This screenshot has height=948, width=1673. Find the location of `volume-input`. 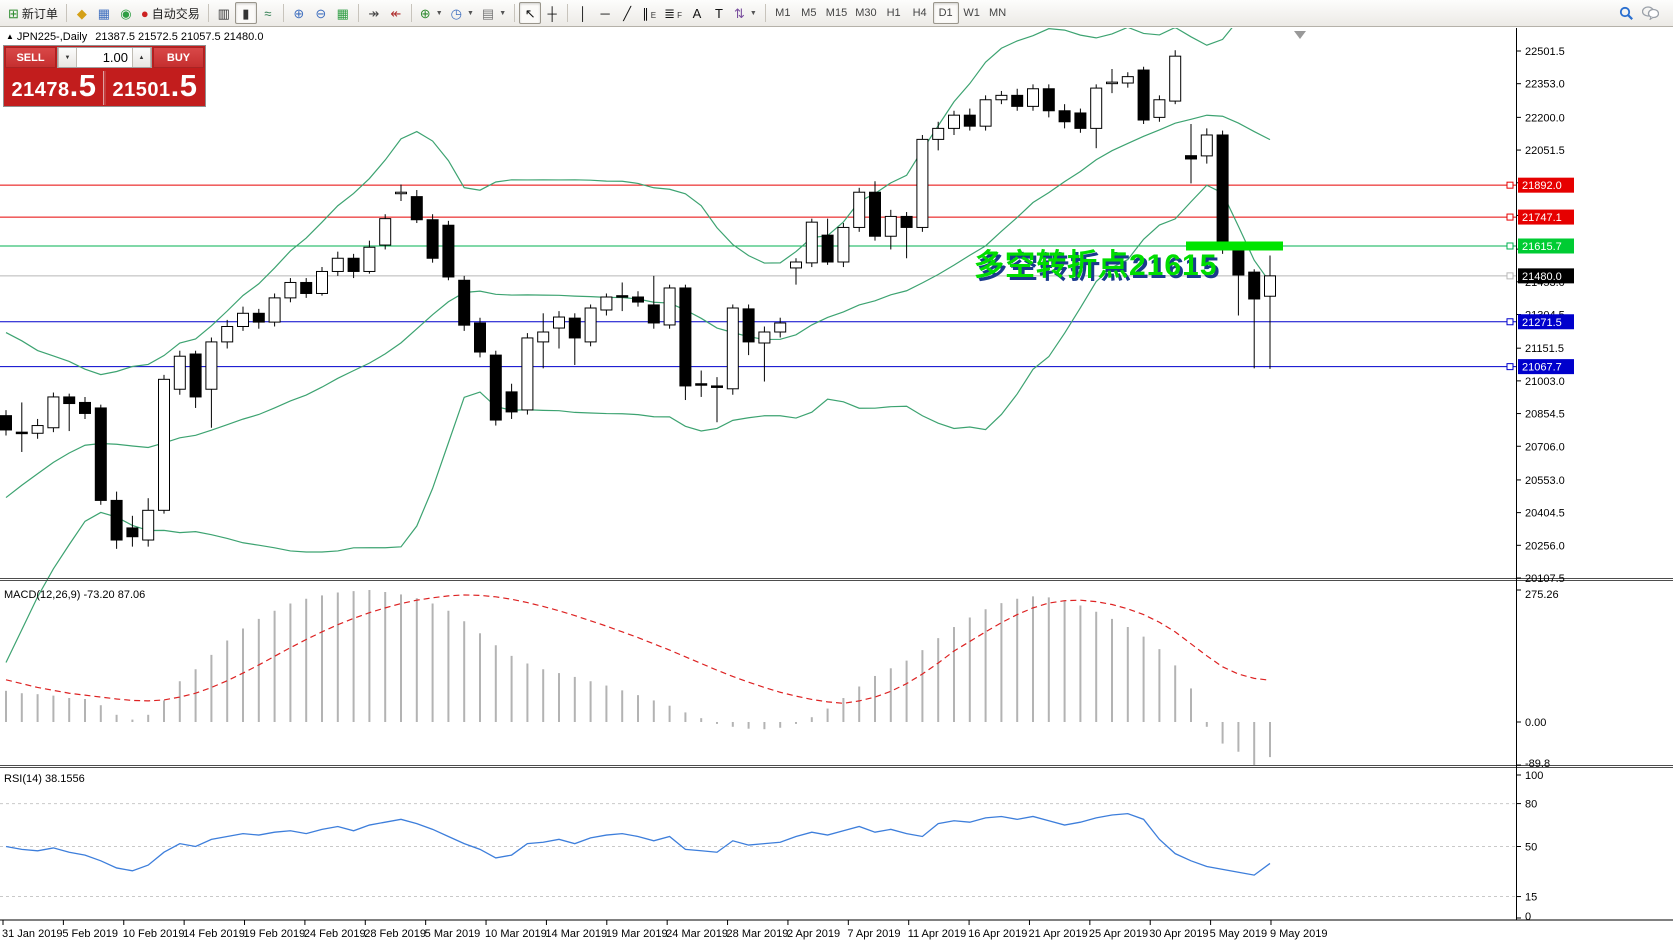

volume-input is located at coordinates (104, 57).